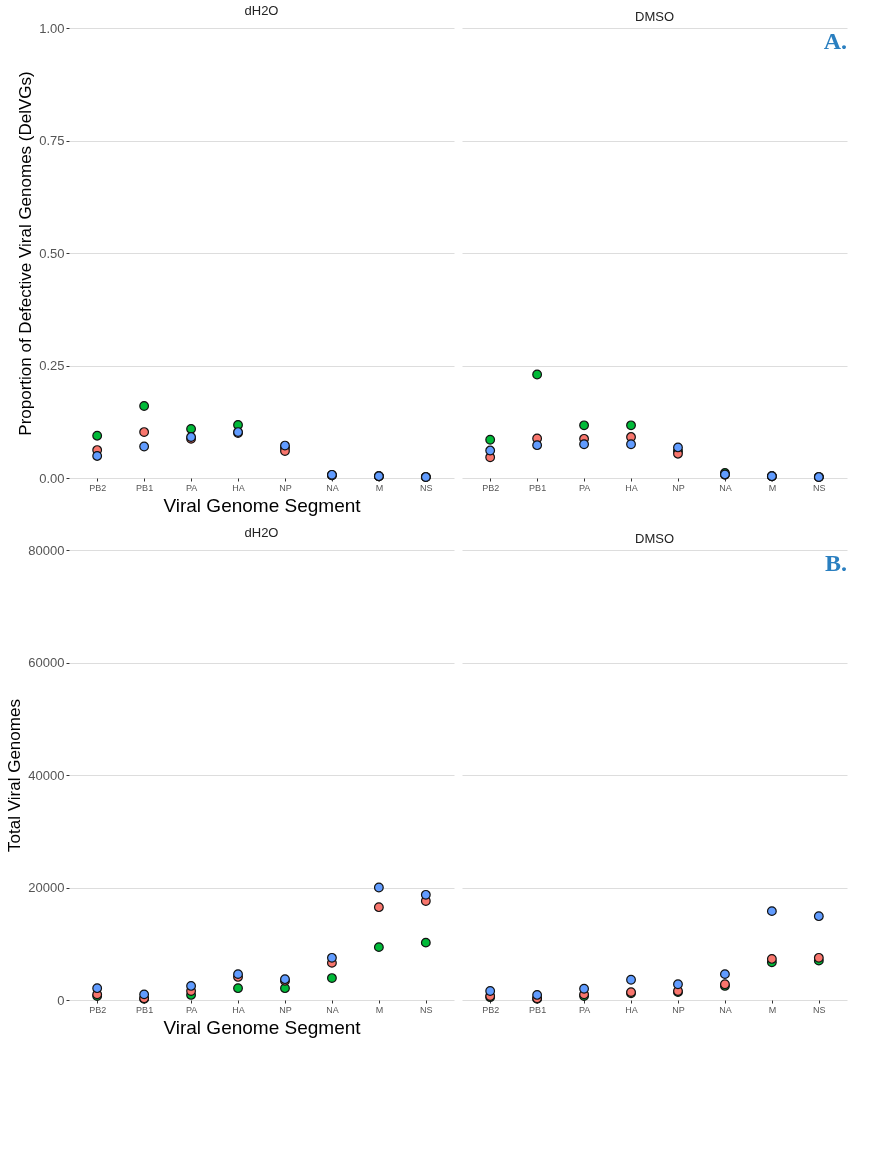 This screenshot has height=1164, width=889. Describe the element at coordinates (835, 41) in the screenshot. I see `annotation: A.` at that location.